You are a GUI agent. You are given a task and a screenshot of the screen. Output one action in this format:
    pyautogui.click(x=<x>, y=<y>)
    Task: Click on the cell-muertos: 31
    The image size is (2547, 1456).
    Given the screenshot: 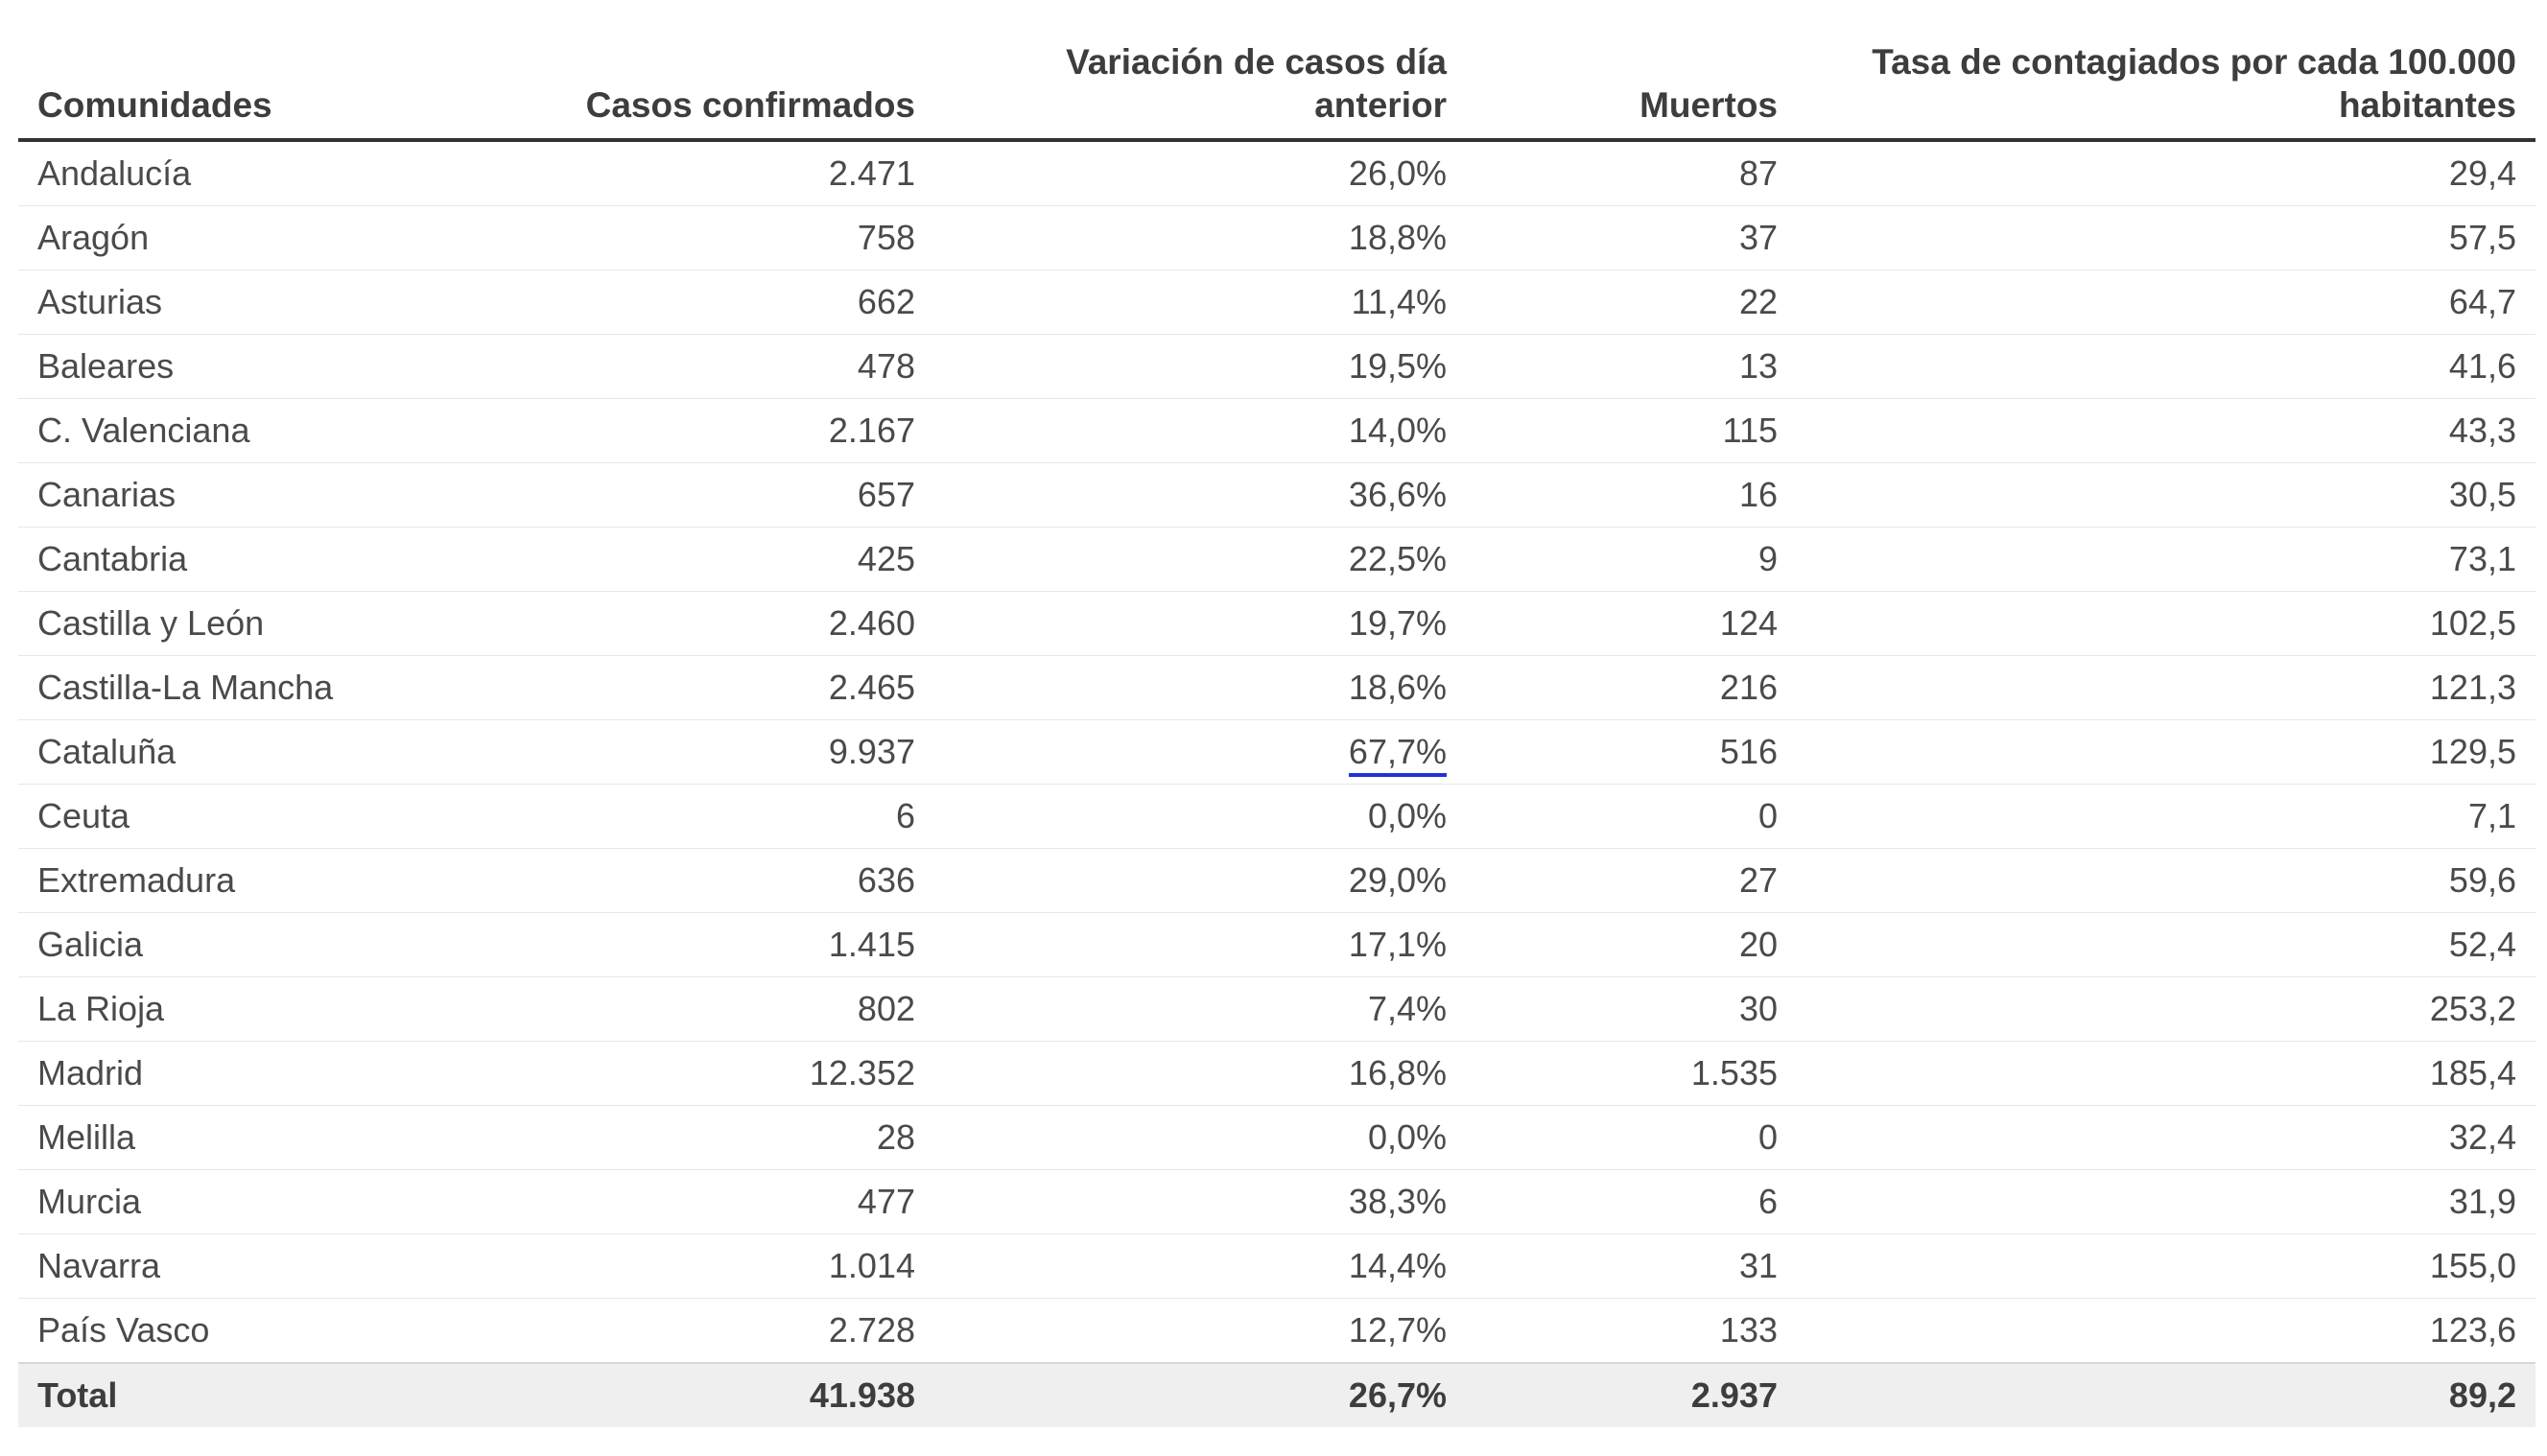 What is the action you would take?
    pyautogui.click(x=1632, y=1266)
    